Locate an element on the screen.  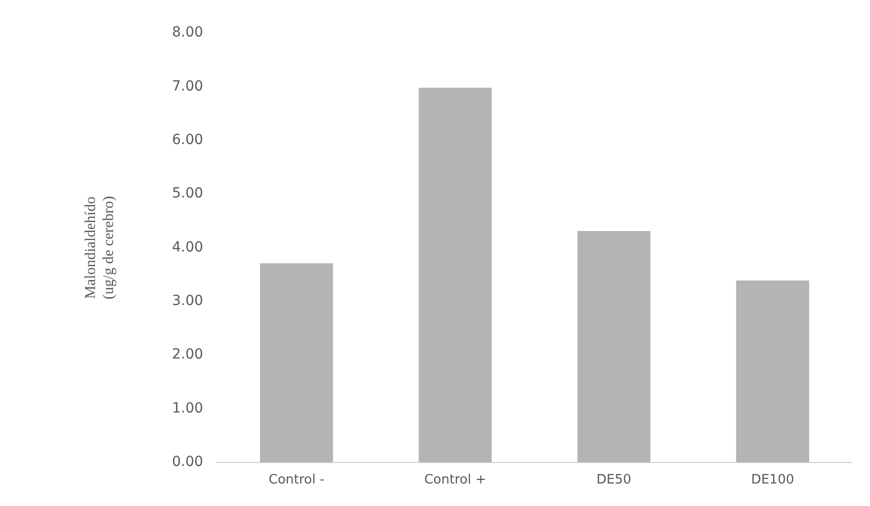
y-tick-label: 3.00 is located at coordinates (188, 301).